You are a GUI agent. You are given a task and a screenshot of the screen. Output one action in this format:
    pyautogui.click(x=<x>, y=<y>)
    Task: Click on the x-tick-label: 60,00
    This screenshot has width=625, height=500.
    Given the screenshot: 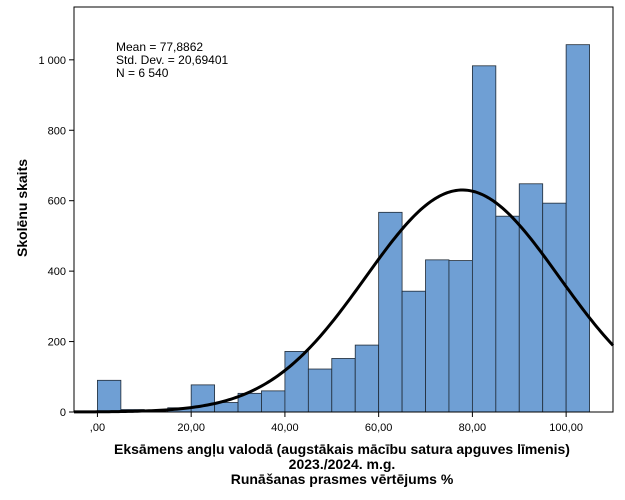 What is the action you would take?
    pyautogui.click(x=379, y=428)
    